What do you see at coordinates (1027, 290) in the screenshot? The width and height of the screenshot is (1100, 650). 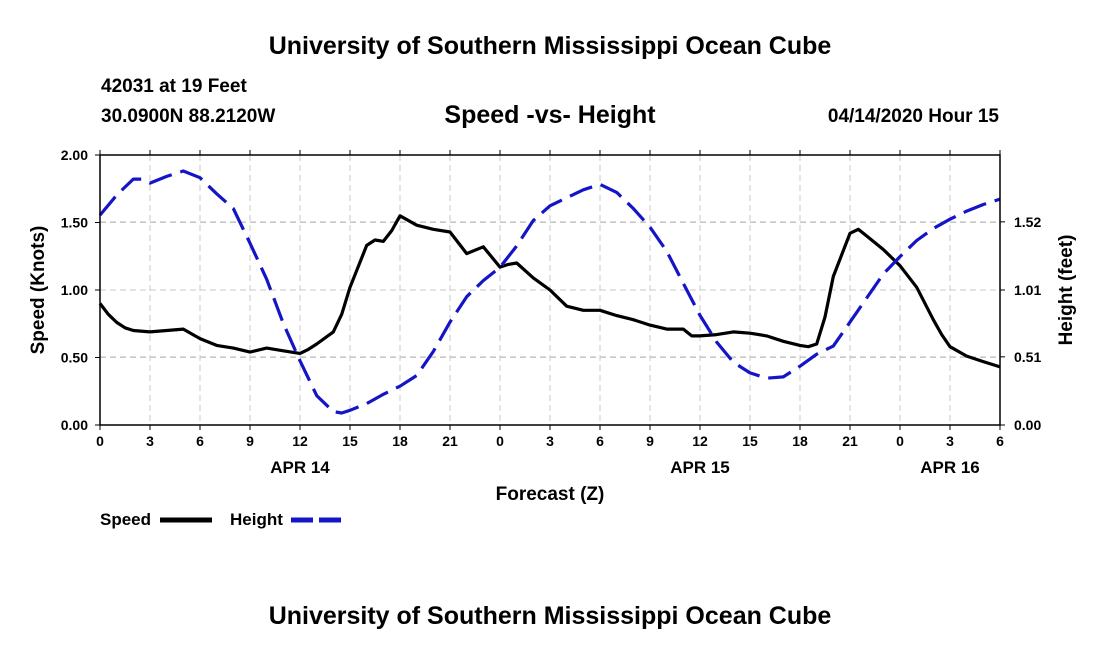 I see `right-tick-label: 1.01` at bounding box center [1027, 290].